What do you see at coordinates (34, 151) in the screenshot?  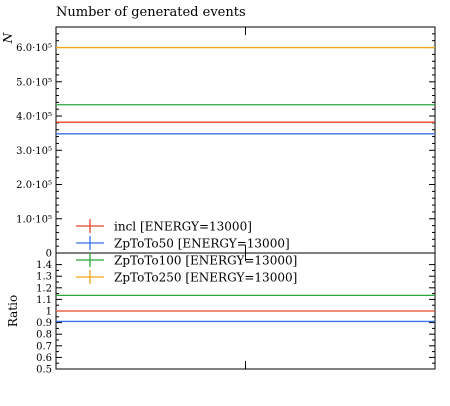 I see `main-ytick-label: 3.0·10⁵` at bounding box center [34, 151].